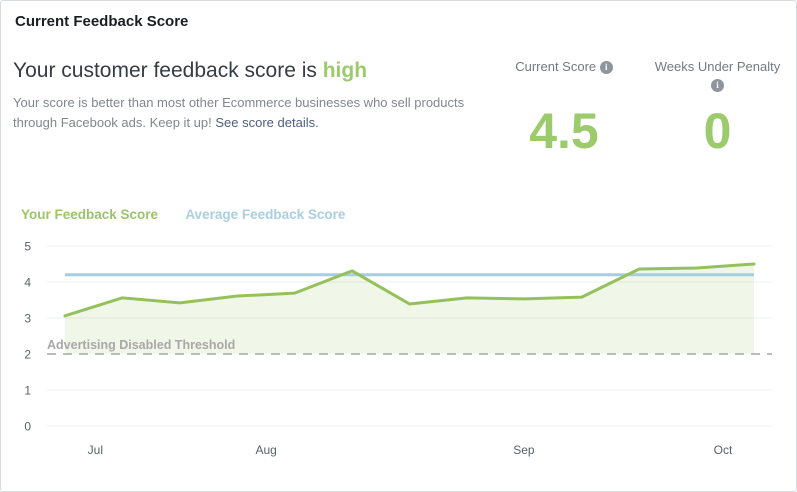 The height and width of the screenshot is (492, 797). Describe the element at coordinates (27, 319) in the screenshot. I see `y-axis-tick-label: 3` at that location.